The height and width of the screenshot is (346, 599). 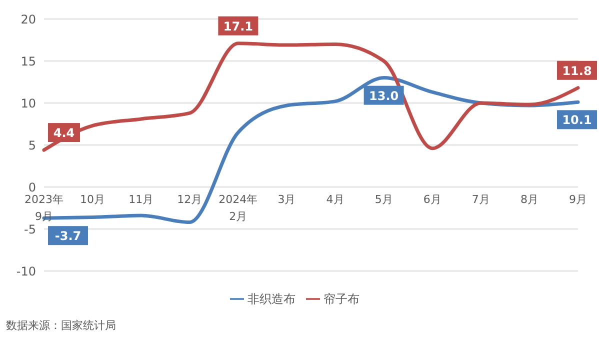 I want to click on x-tick-label: 12月, so click(x=189, y=199).